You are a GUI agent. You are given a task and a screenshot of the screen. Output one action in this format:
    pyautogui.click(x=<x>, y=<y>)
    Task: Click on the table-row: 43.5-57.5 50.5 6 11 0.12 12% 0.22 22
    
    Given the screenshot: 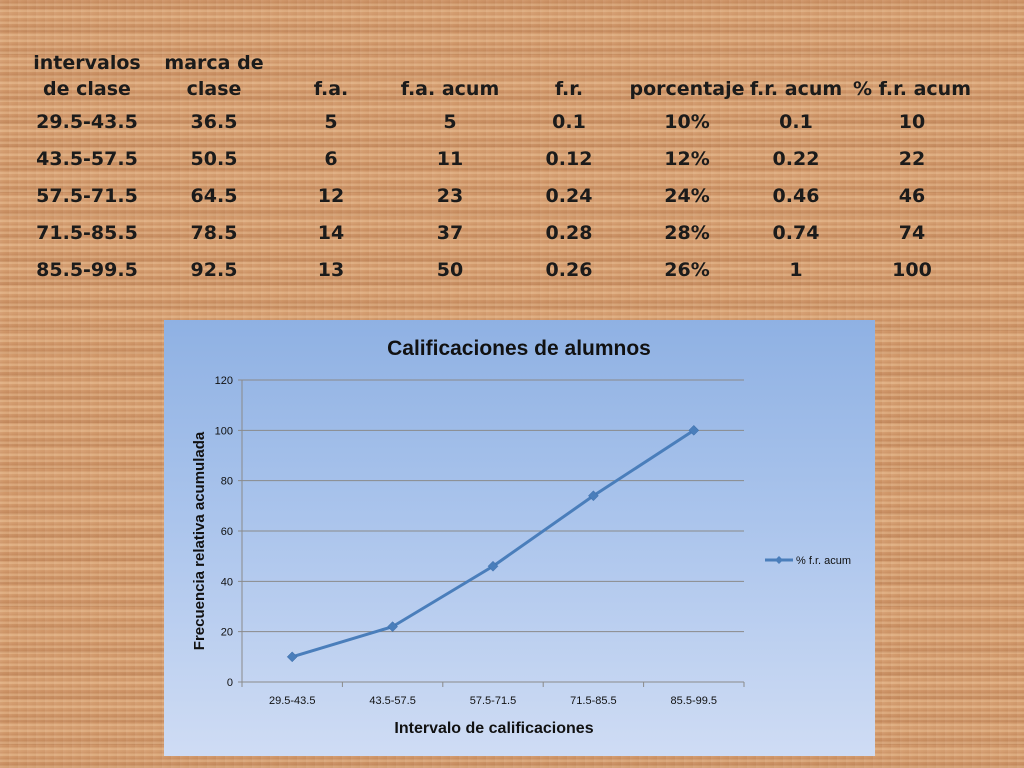 What is the action you would take?
    pyautogui.click(x=500, y=158)
    